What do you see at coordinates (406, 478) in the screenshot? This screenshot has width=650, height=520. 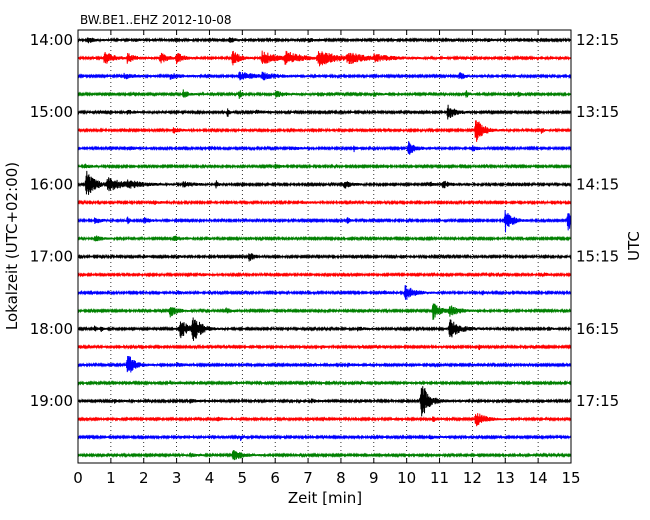 I see `x-tick-label: 10` at bounding box center [406, 478].